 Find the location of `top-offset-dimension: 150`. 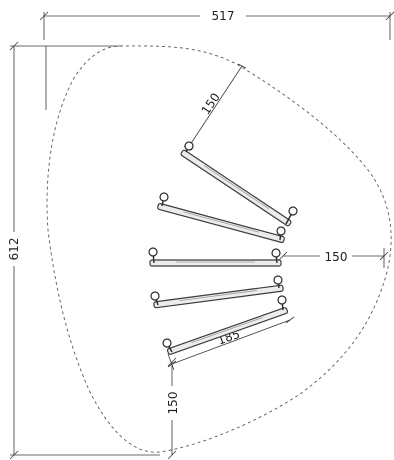

top-offset-dimension: 150 is located at coordinates (215, 107).